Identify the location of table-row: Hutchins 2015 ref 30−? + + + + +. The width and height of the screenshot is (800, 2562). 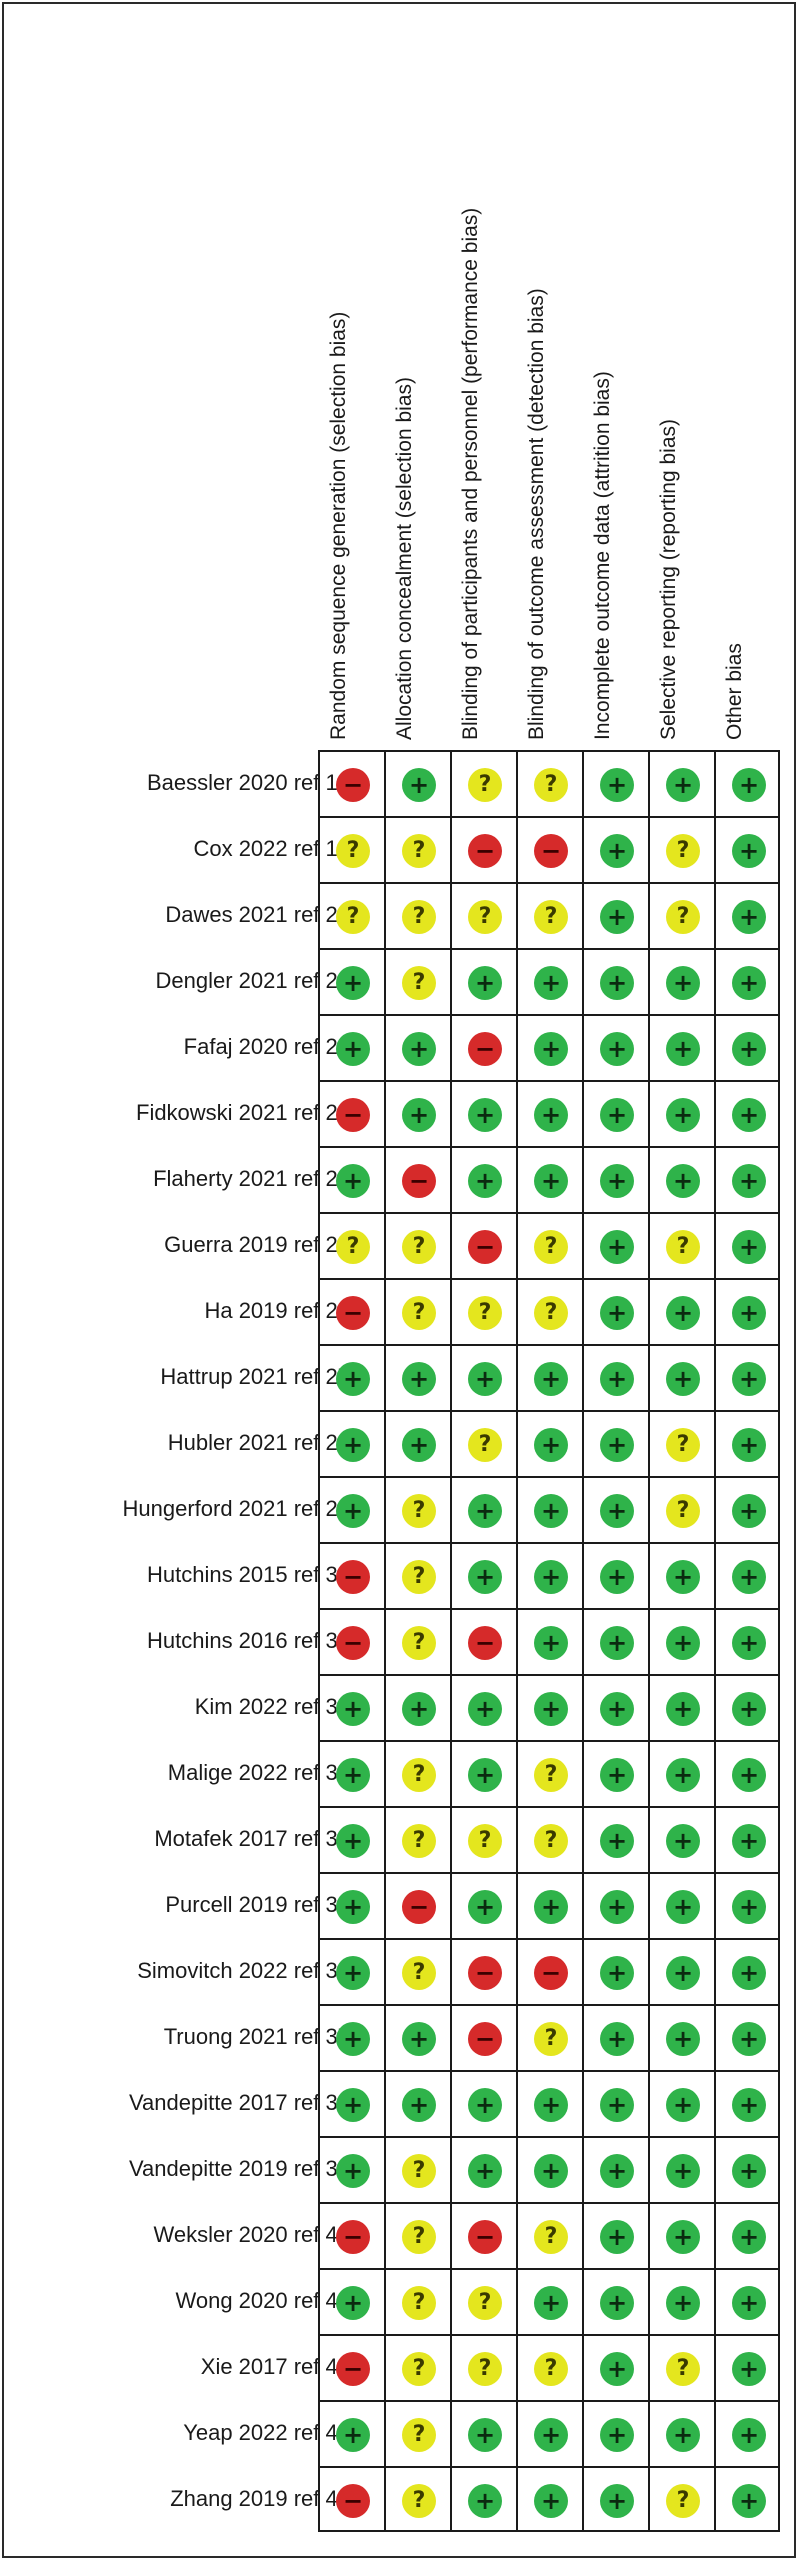
(400, 1575).